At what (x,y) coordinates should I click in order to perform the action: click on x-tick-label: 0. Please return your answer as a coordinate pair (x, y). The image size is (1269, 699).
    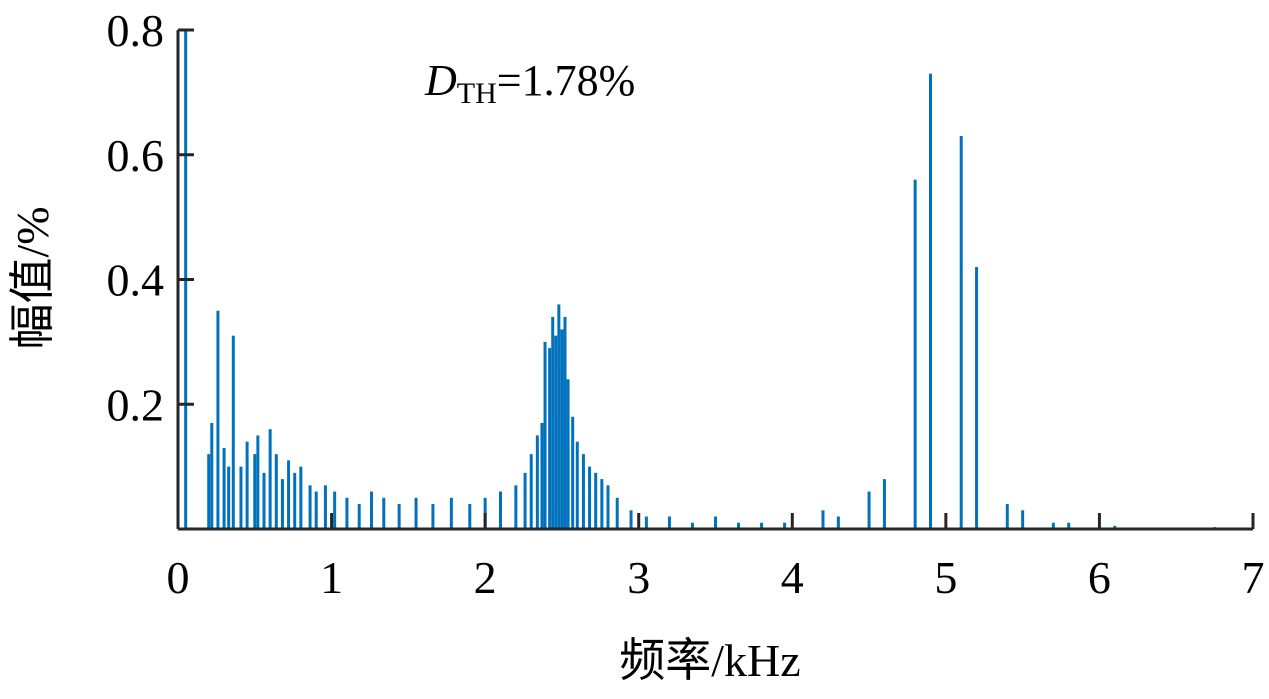
    Looking at the image, I should click on (178, 577).